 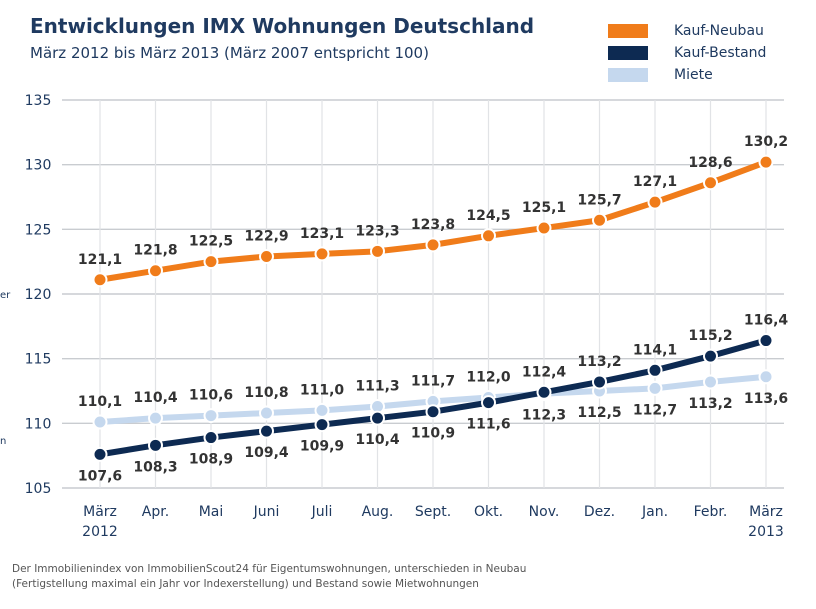 I want to click on data-label-kauf-bestand: 108,9, so click(x=211, y=460).